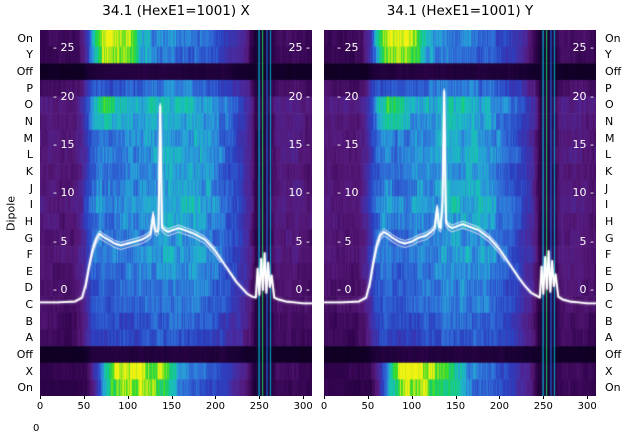 Image resolution: width=640 pixels, height=440 pixels. I want to click on row-labels-left: On Y Off P O N M L K J I H G F E D C B A Off X On, so click(18, 213).